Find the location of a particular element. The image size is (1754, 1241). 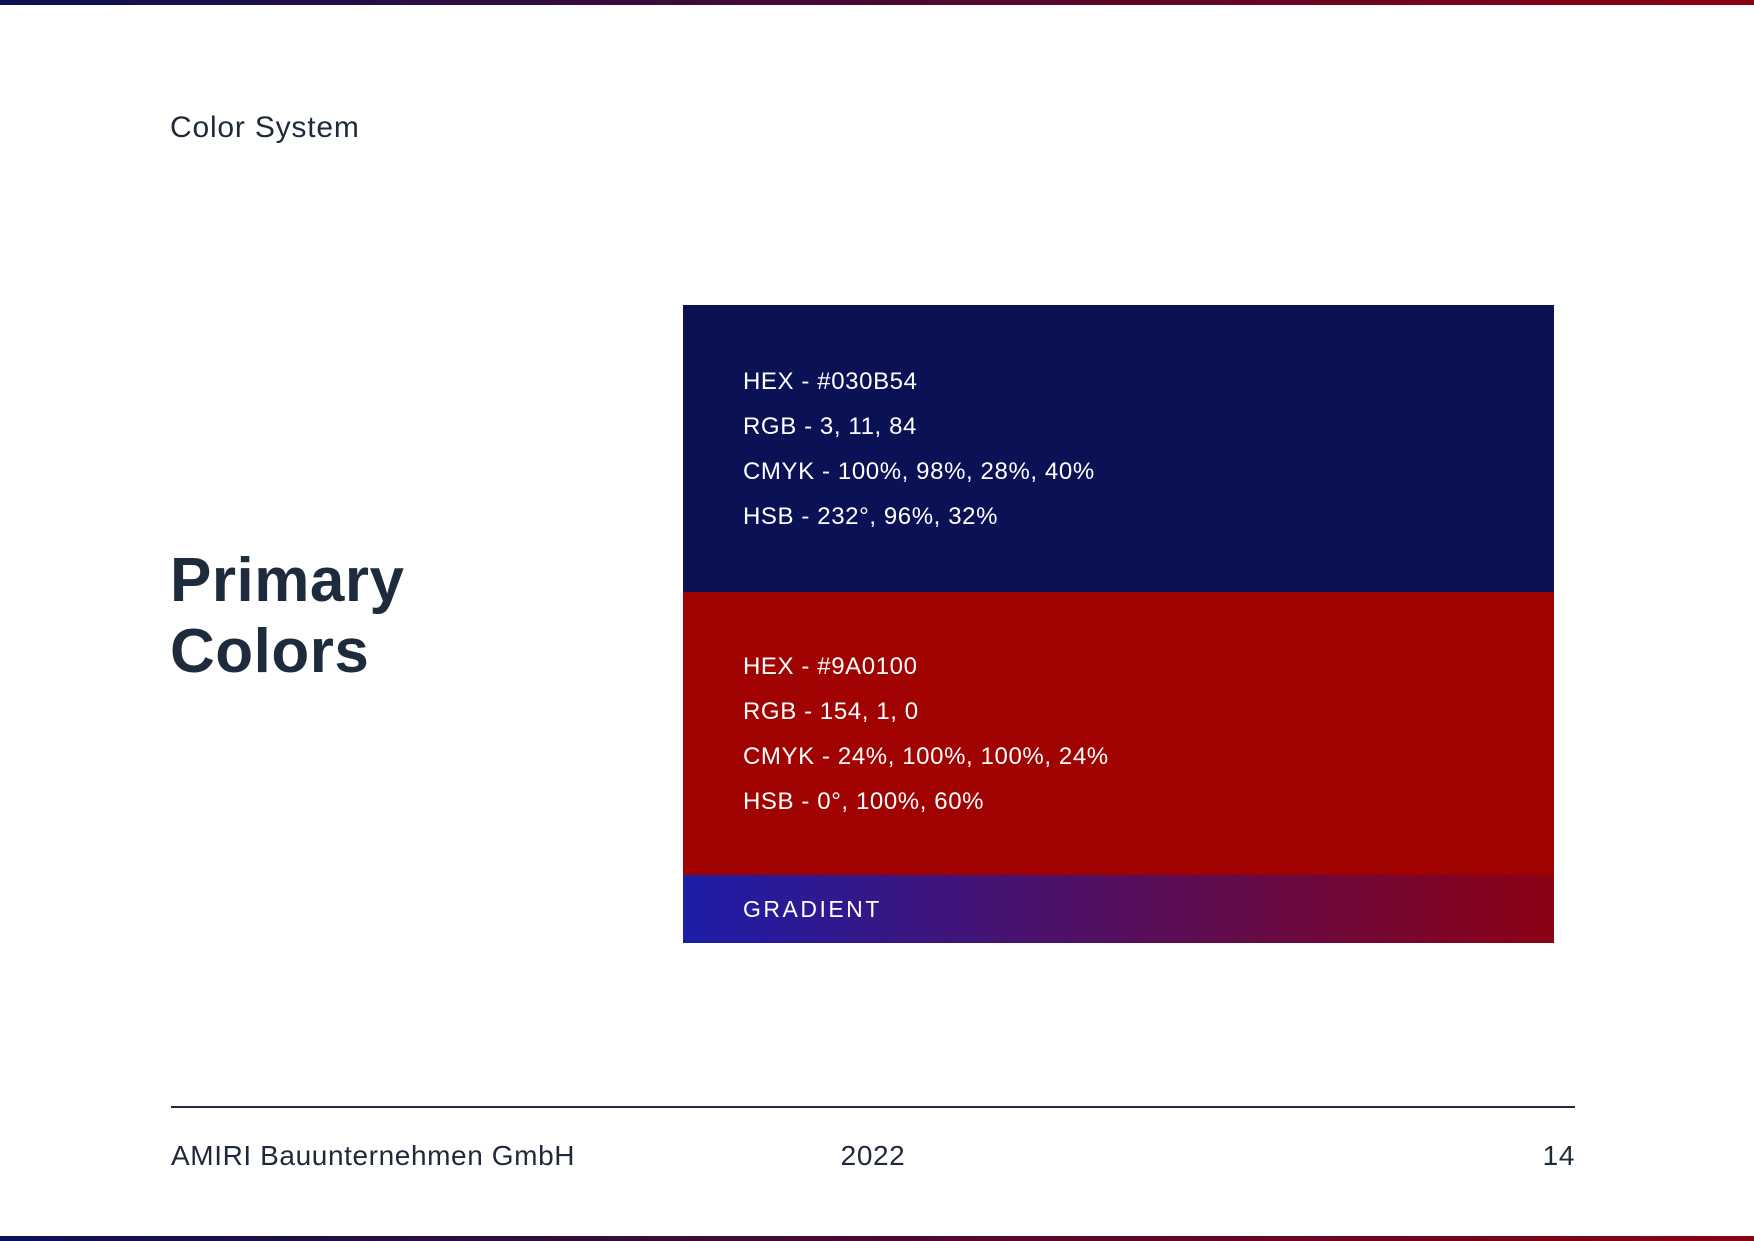

section-title: Primary Colors is located at coordinates (287, 616).